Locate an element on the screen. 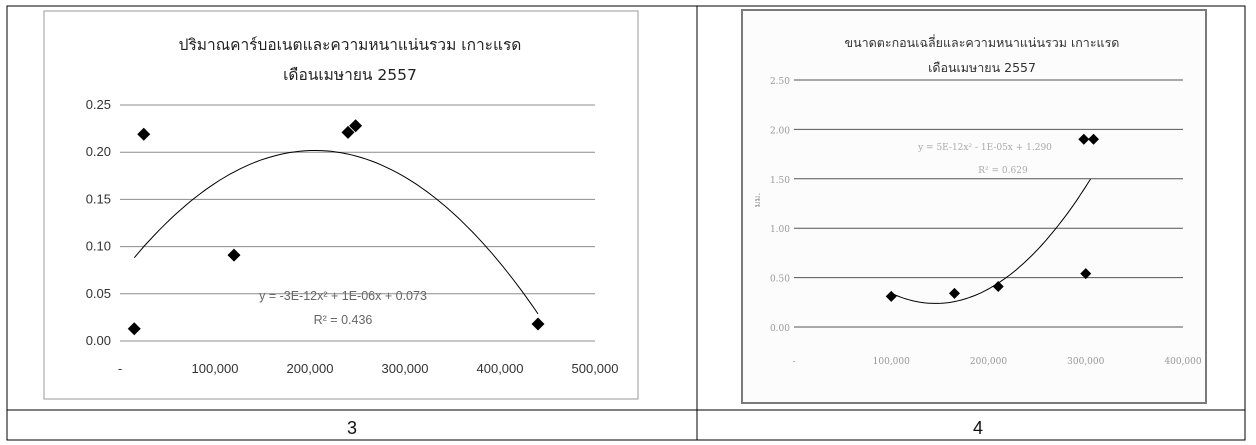 This screenshot has width=1256, height=445. chart-3-y-tick-label: 0.20 is located at coordinates (98, 151).